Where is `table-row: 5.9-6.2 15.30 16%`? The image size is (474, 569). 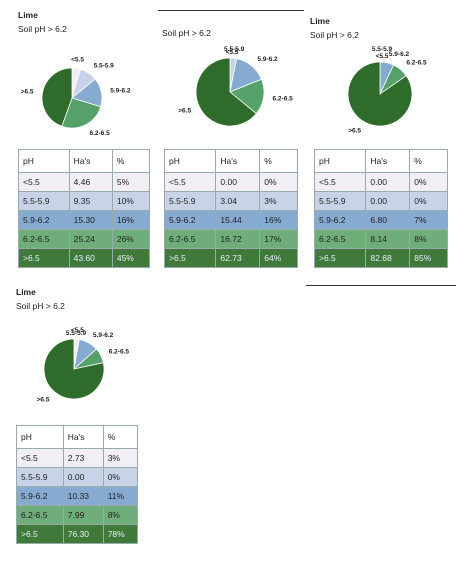
table-row: 5.9-6.2 15.30 16% is located at coordinates (84, 220).